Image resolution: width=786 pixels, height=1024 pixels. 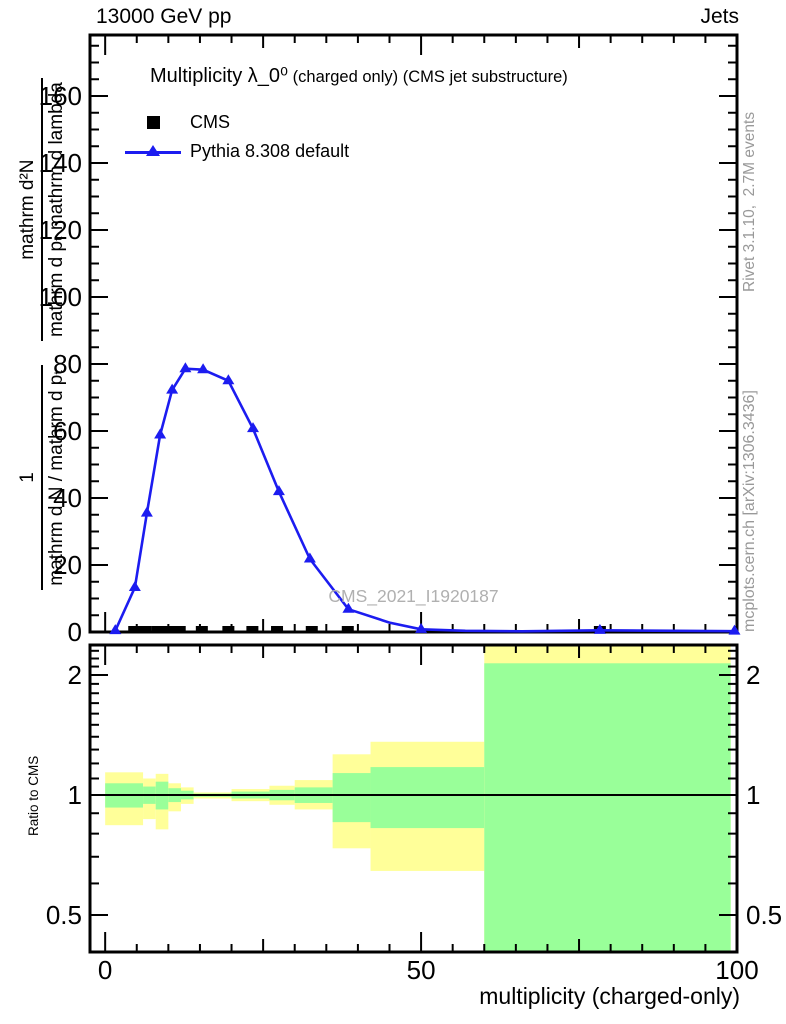 I want to click on ratio-axis-title: Ratio to CMS, so click(x=33, y=796).